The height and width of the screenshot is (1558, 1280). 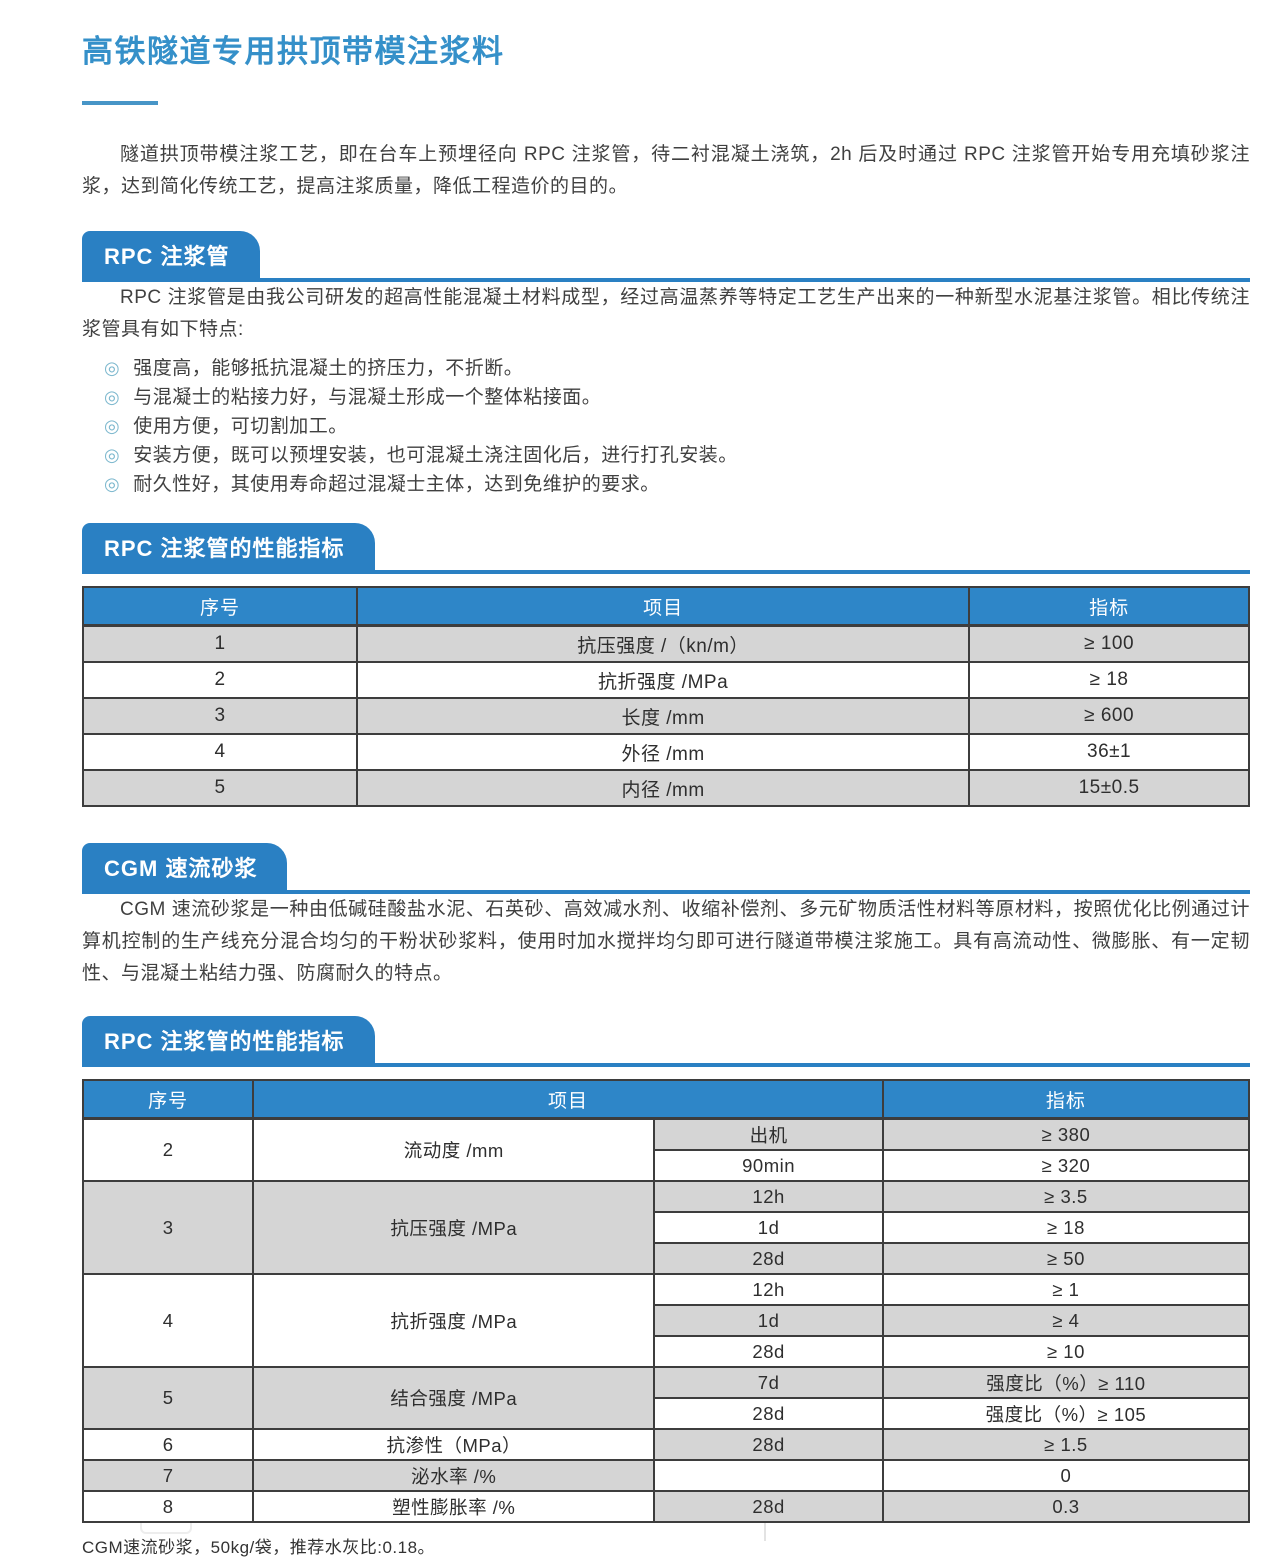 I want to click on table-cell: ≥ 100, so click(x=1109, y=643).